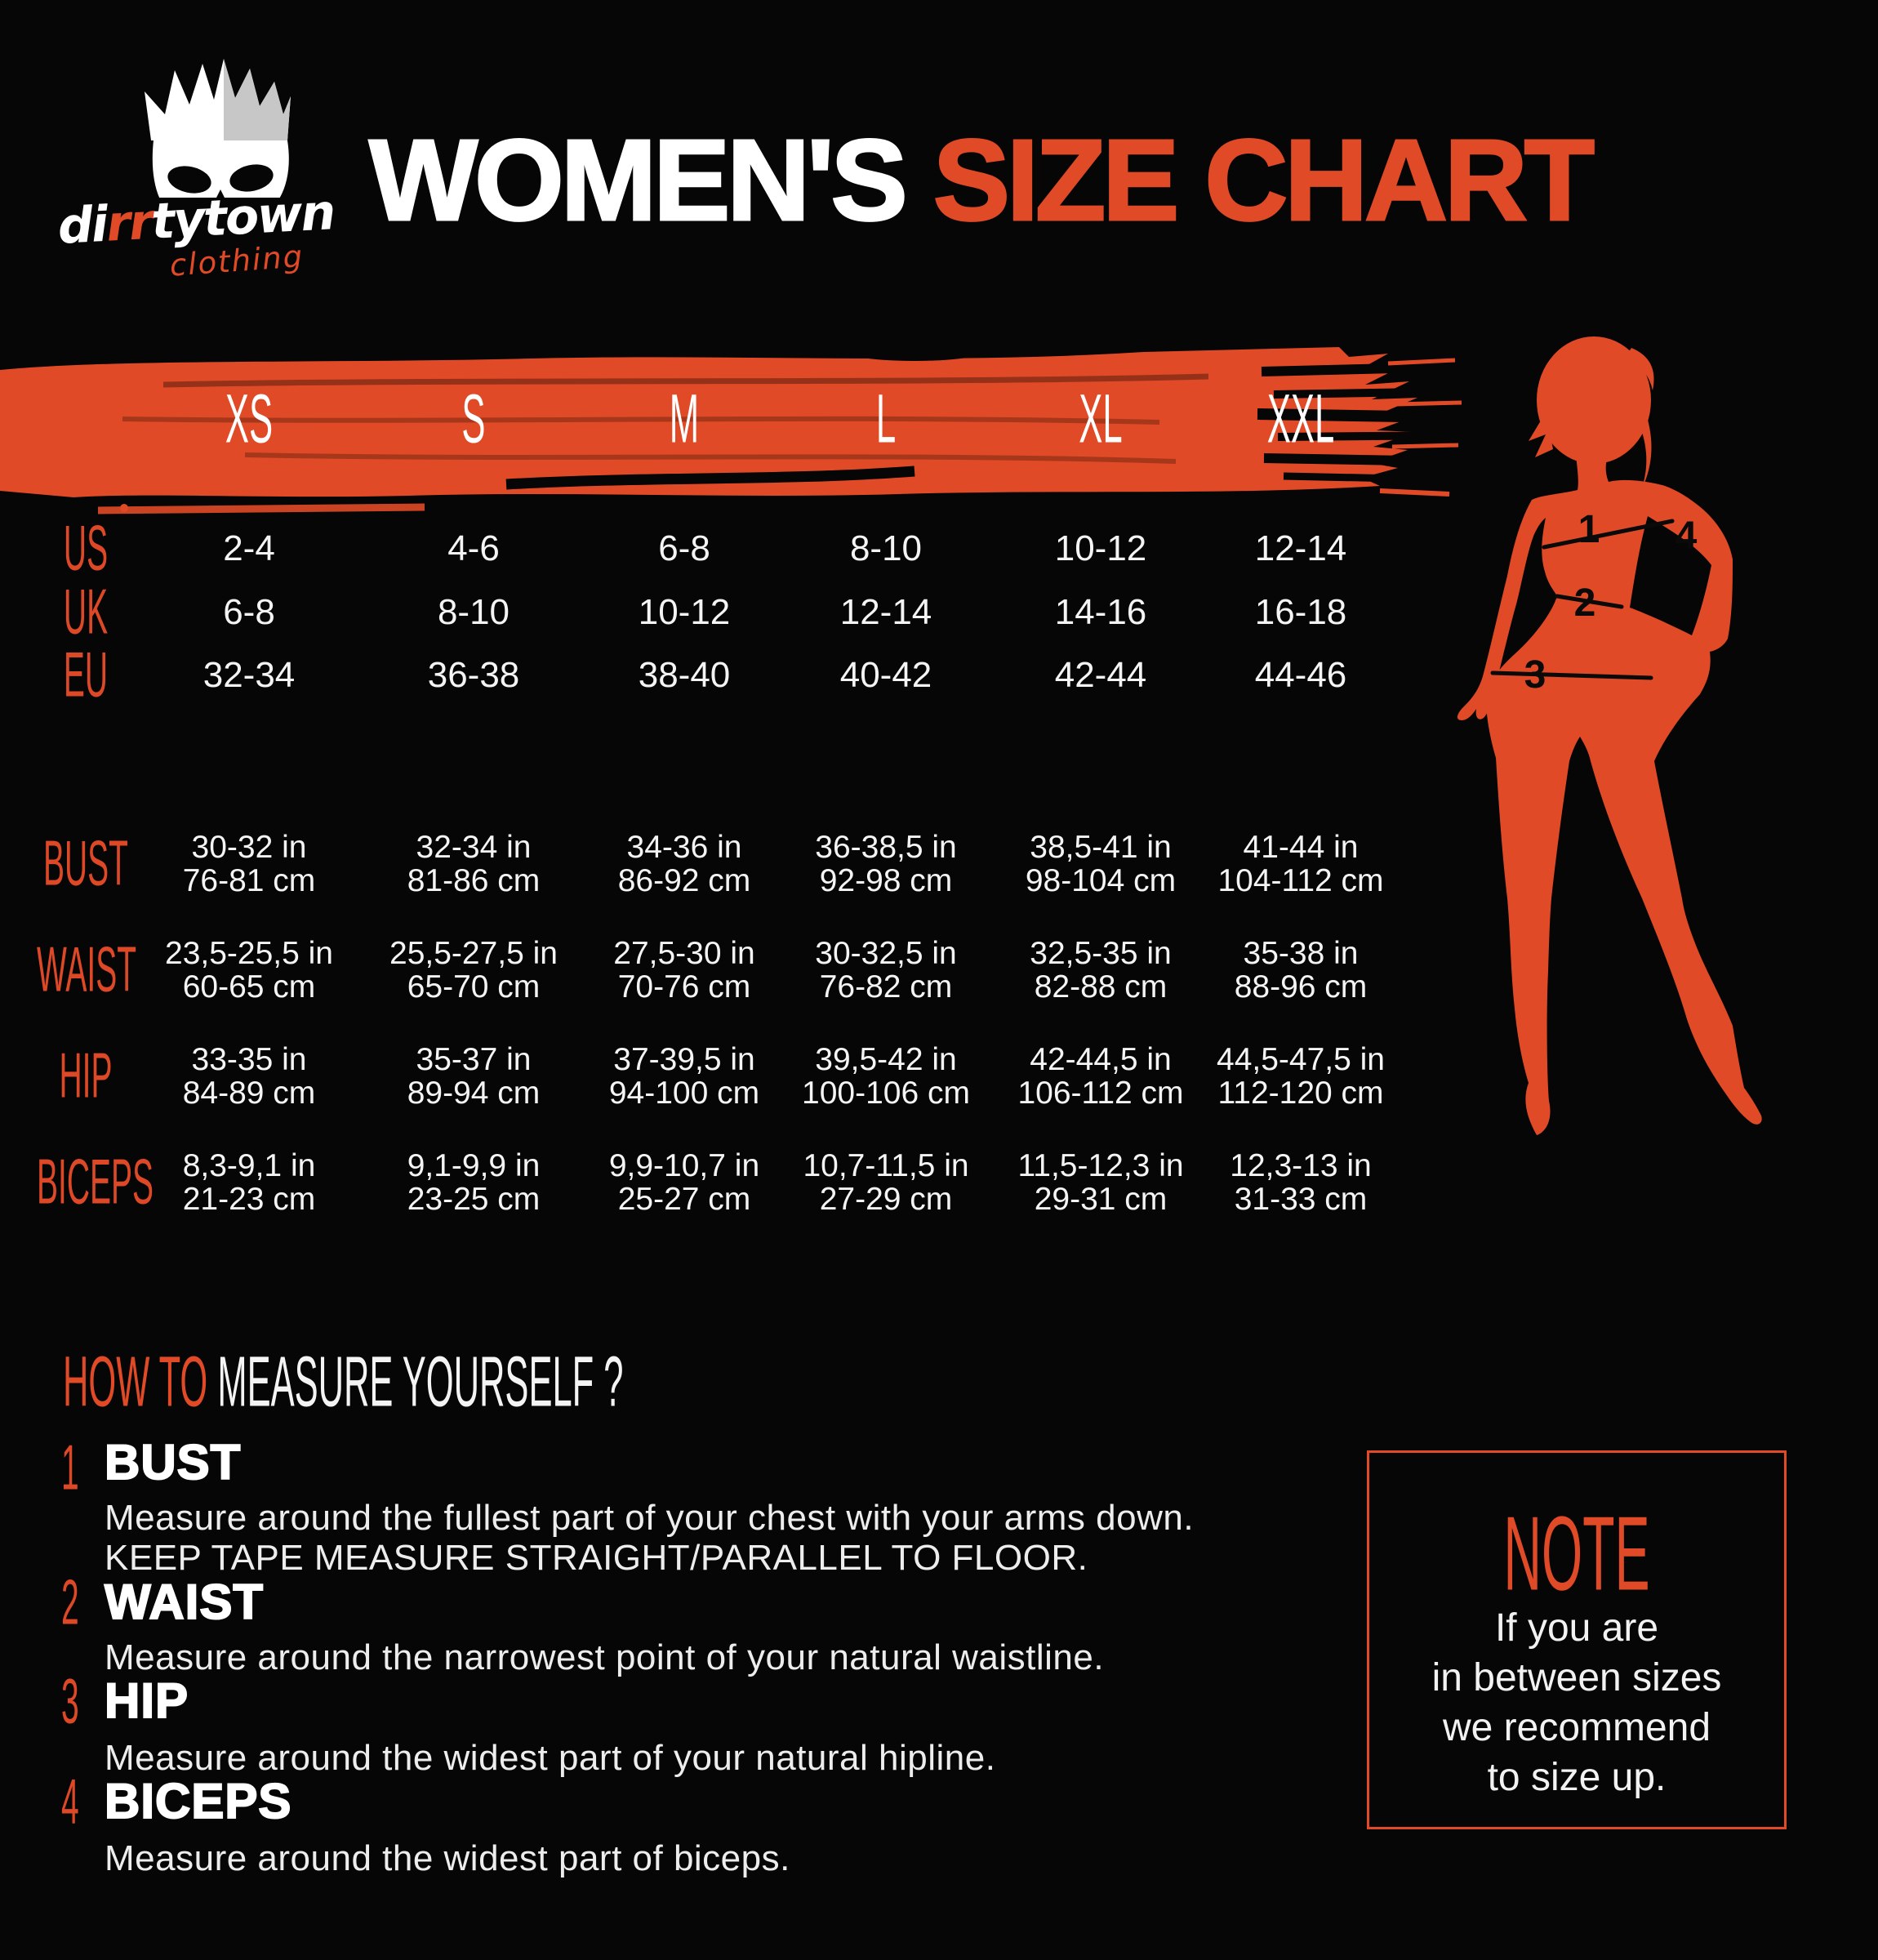 Image resolution: width=1878 pixels, height=1960 pixels. I want to click on bust-m: 34-36 in 86-92 cm, so click(684, 865).